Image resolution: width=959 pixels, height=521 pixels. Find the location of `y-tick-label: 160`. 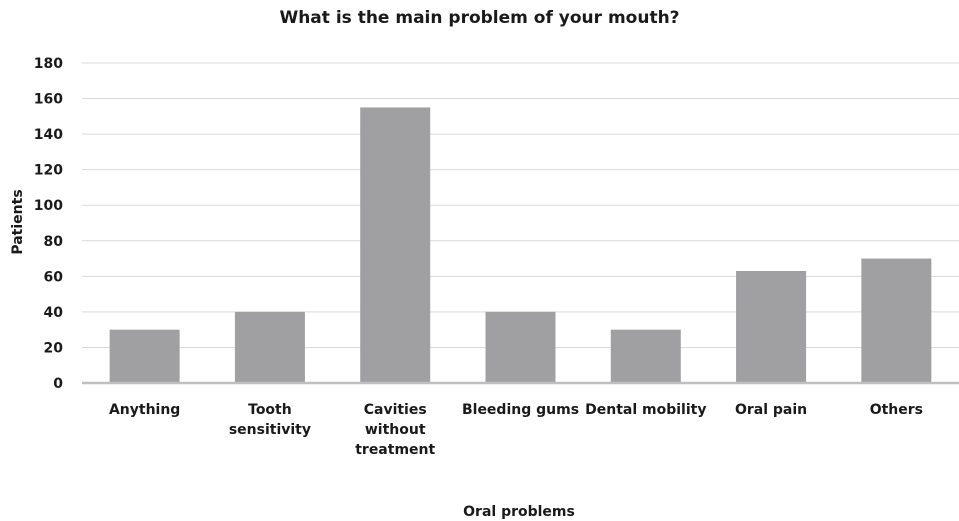

y-tick-label: 160 is located at coordinates (48, 100).